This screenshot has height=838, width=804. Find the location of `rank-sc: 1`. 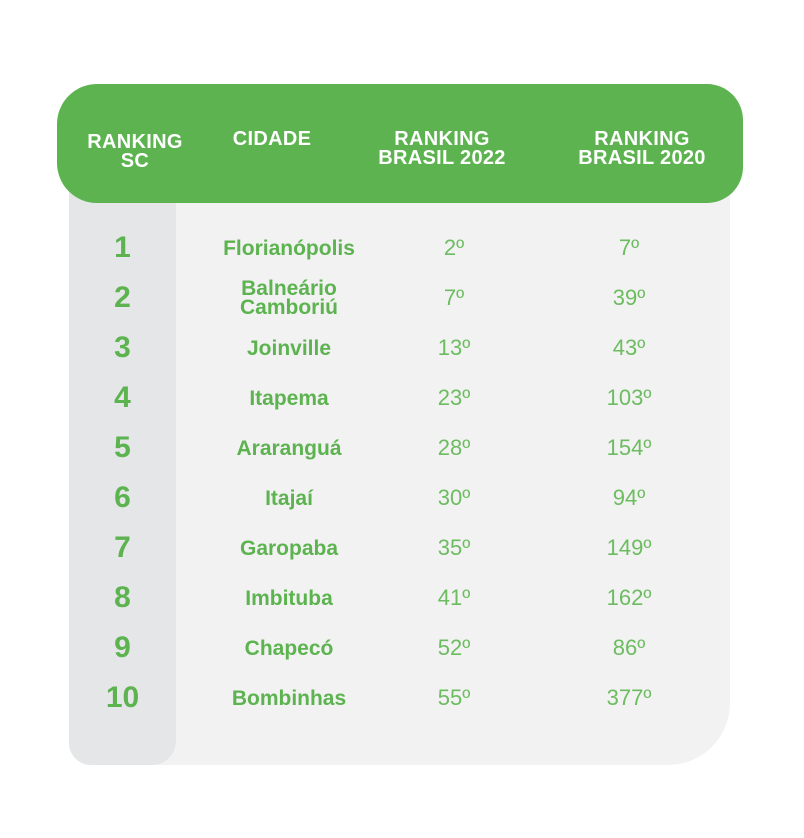

rank-sc: 1 is located at coordinates (122, 247).